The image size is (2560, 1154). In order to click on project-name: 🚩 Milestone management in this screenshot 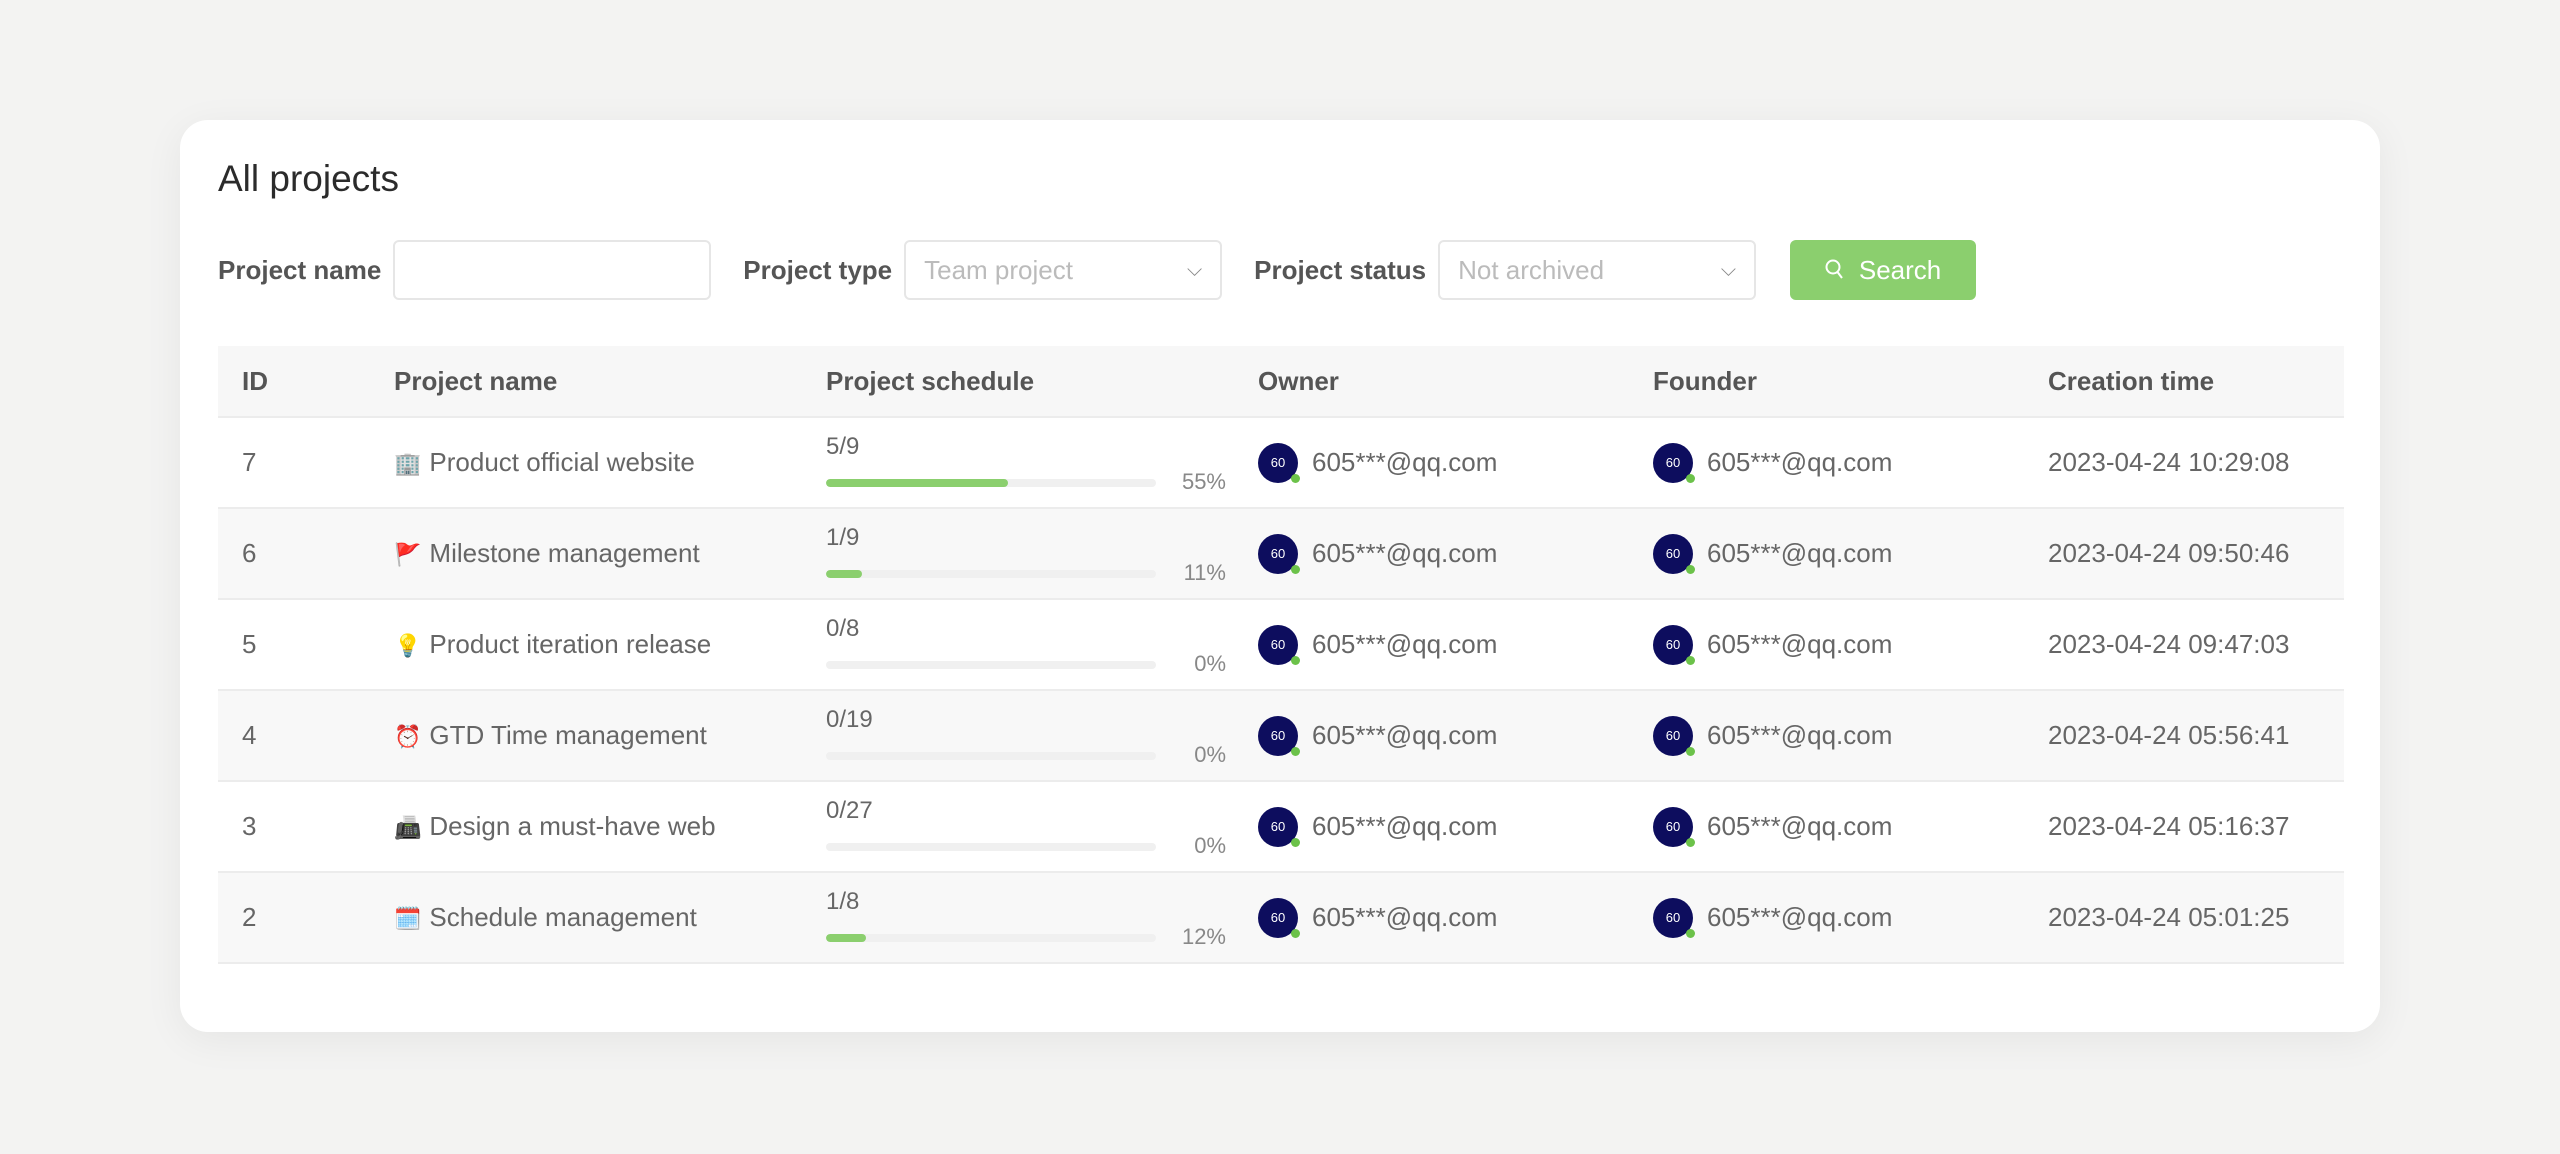, I will do `click(586, 553)`.